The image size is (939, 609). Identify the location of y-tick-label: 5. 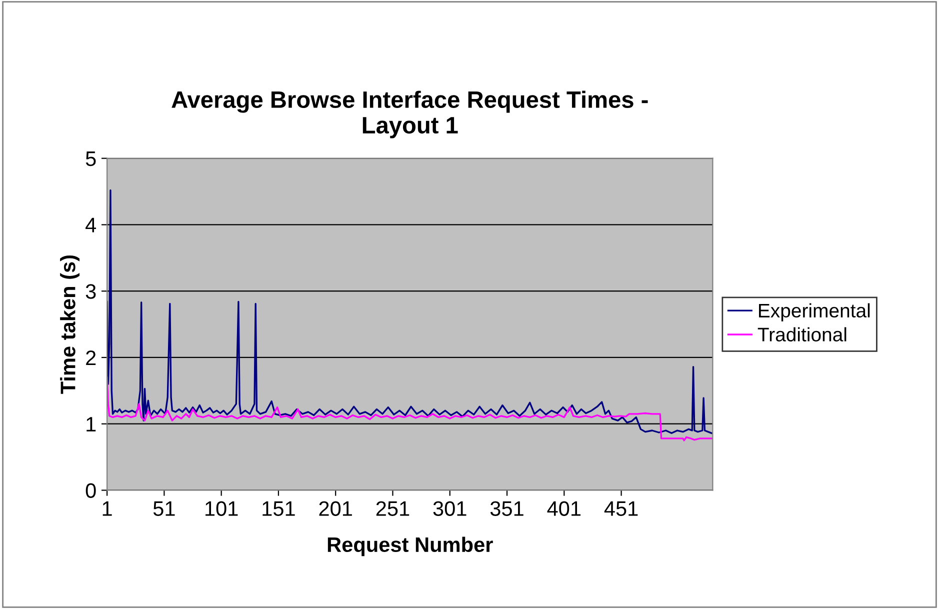
(91, 159).